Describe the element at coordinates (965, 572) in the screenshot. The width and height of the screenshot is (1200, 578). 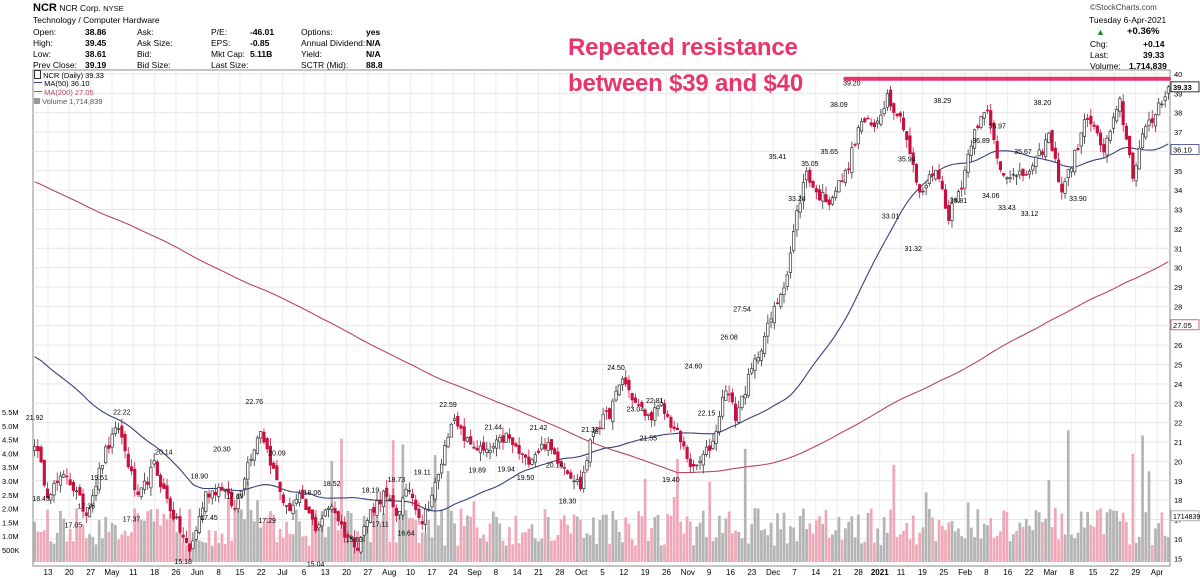
I see `x-tick-label: Feb` at that location.